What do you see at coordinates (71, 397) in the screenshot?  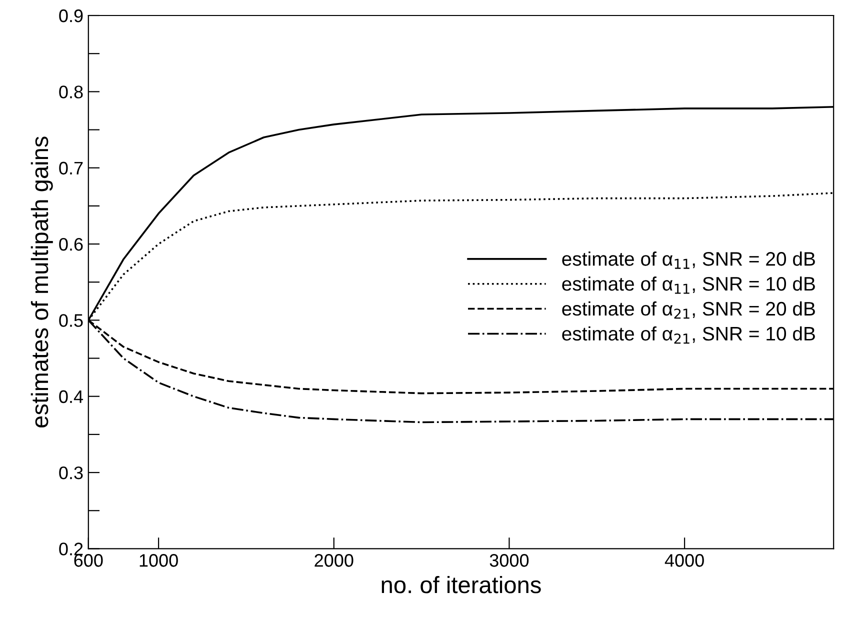 I see `y-tick-label: 0.4` at bounding box center [71, 397].